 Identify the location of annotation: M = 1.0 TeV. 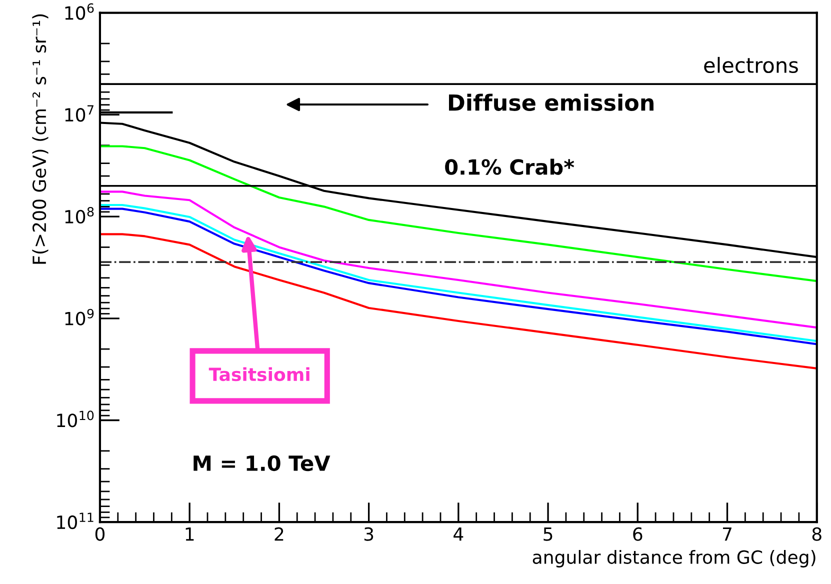
(262, 463).